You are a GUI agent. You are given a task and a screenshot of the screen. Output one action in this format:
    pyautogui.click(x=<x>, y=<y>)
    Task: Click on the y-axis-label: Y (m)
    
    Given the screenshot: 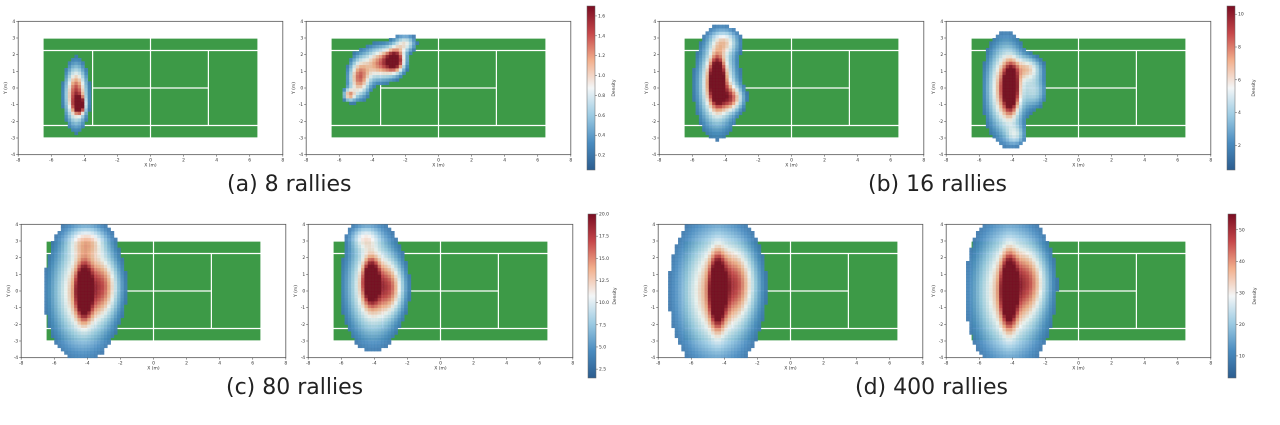 What is the action you would take?
    pyautogui.click(x=6, y=88)
    